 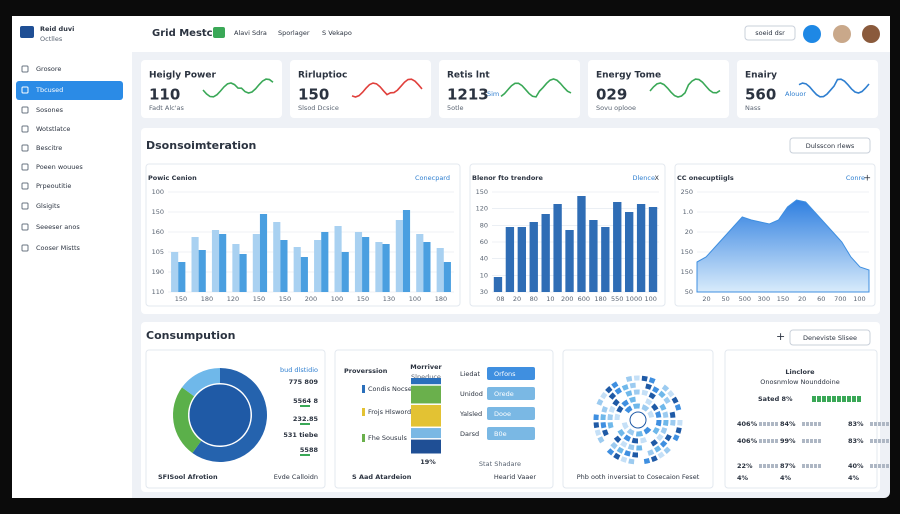 What do you see at coordinates (309, 450) in the screenshot?
I see `legend-value: 5588` at bounding box center [309, 450].